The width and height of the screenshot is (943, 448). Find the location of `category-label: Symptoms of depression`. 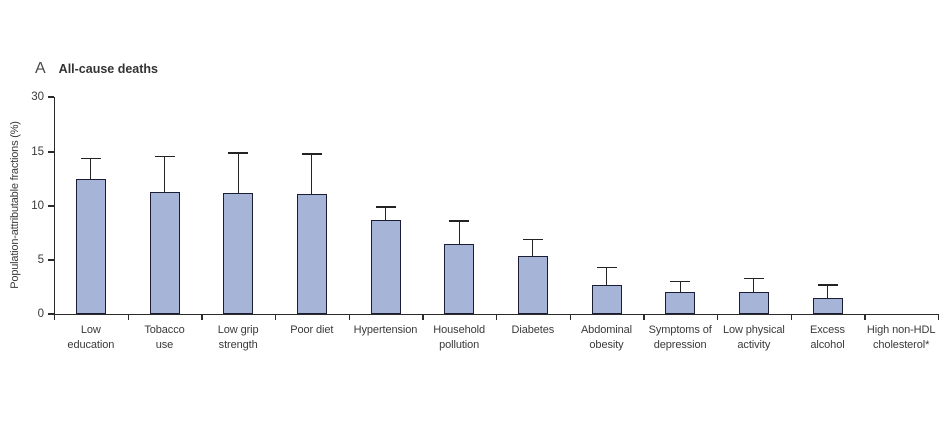

category-label: Symptoms of depression is located at coordinates (680, 337).